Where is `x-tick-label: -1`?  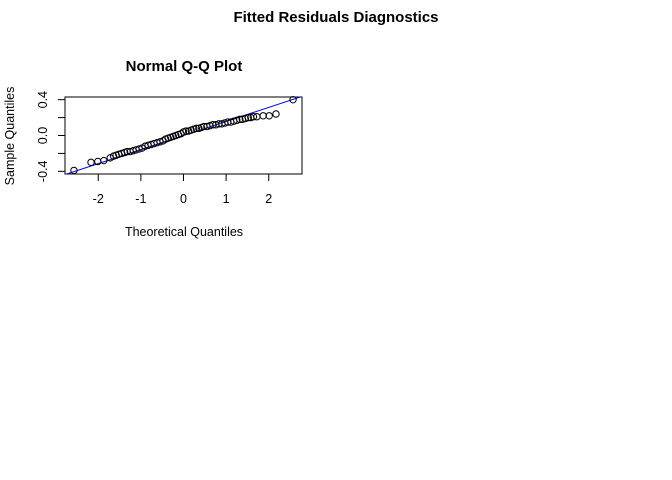 x-tick-label: -1 is located at coordinates (140, 199).